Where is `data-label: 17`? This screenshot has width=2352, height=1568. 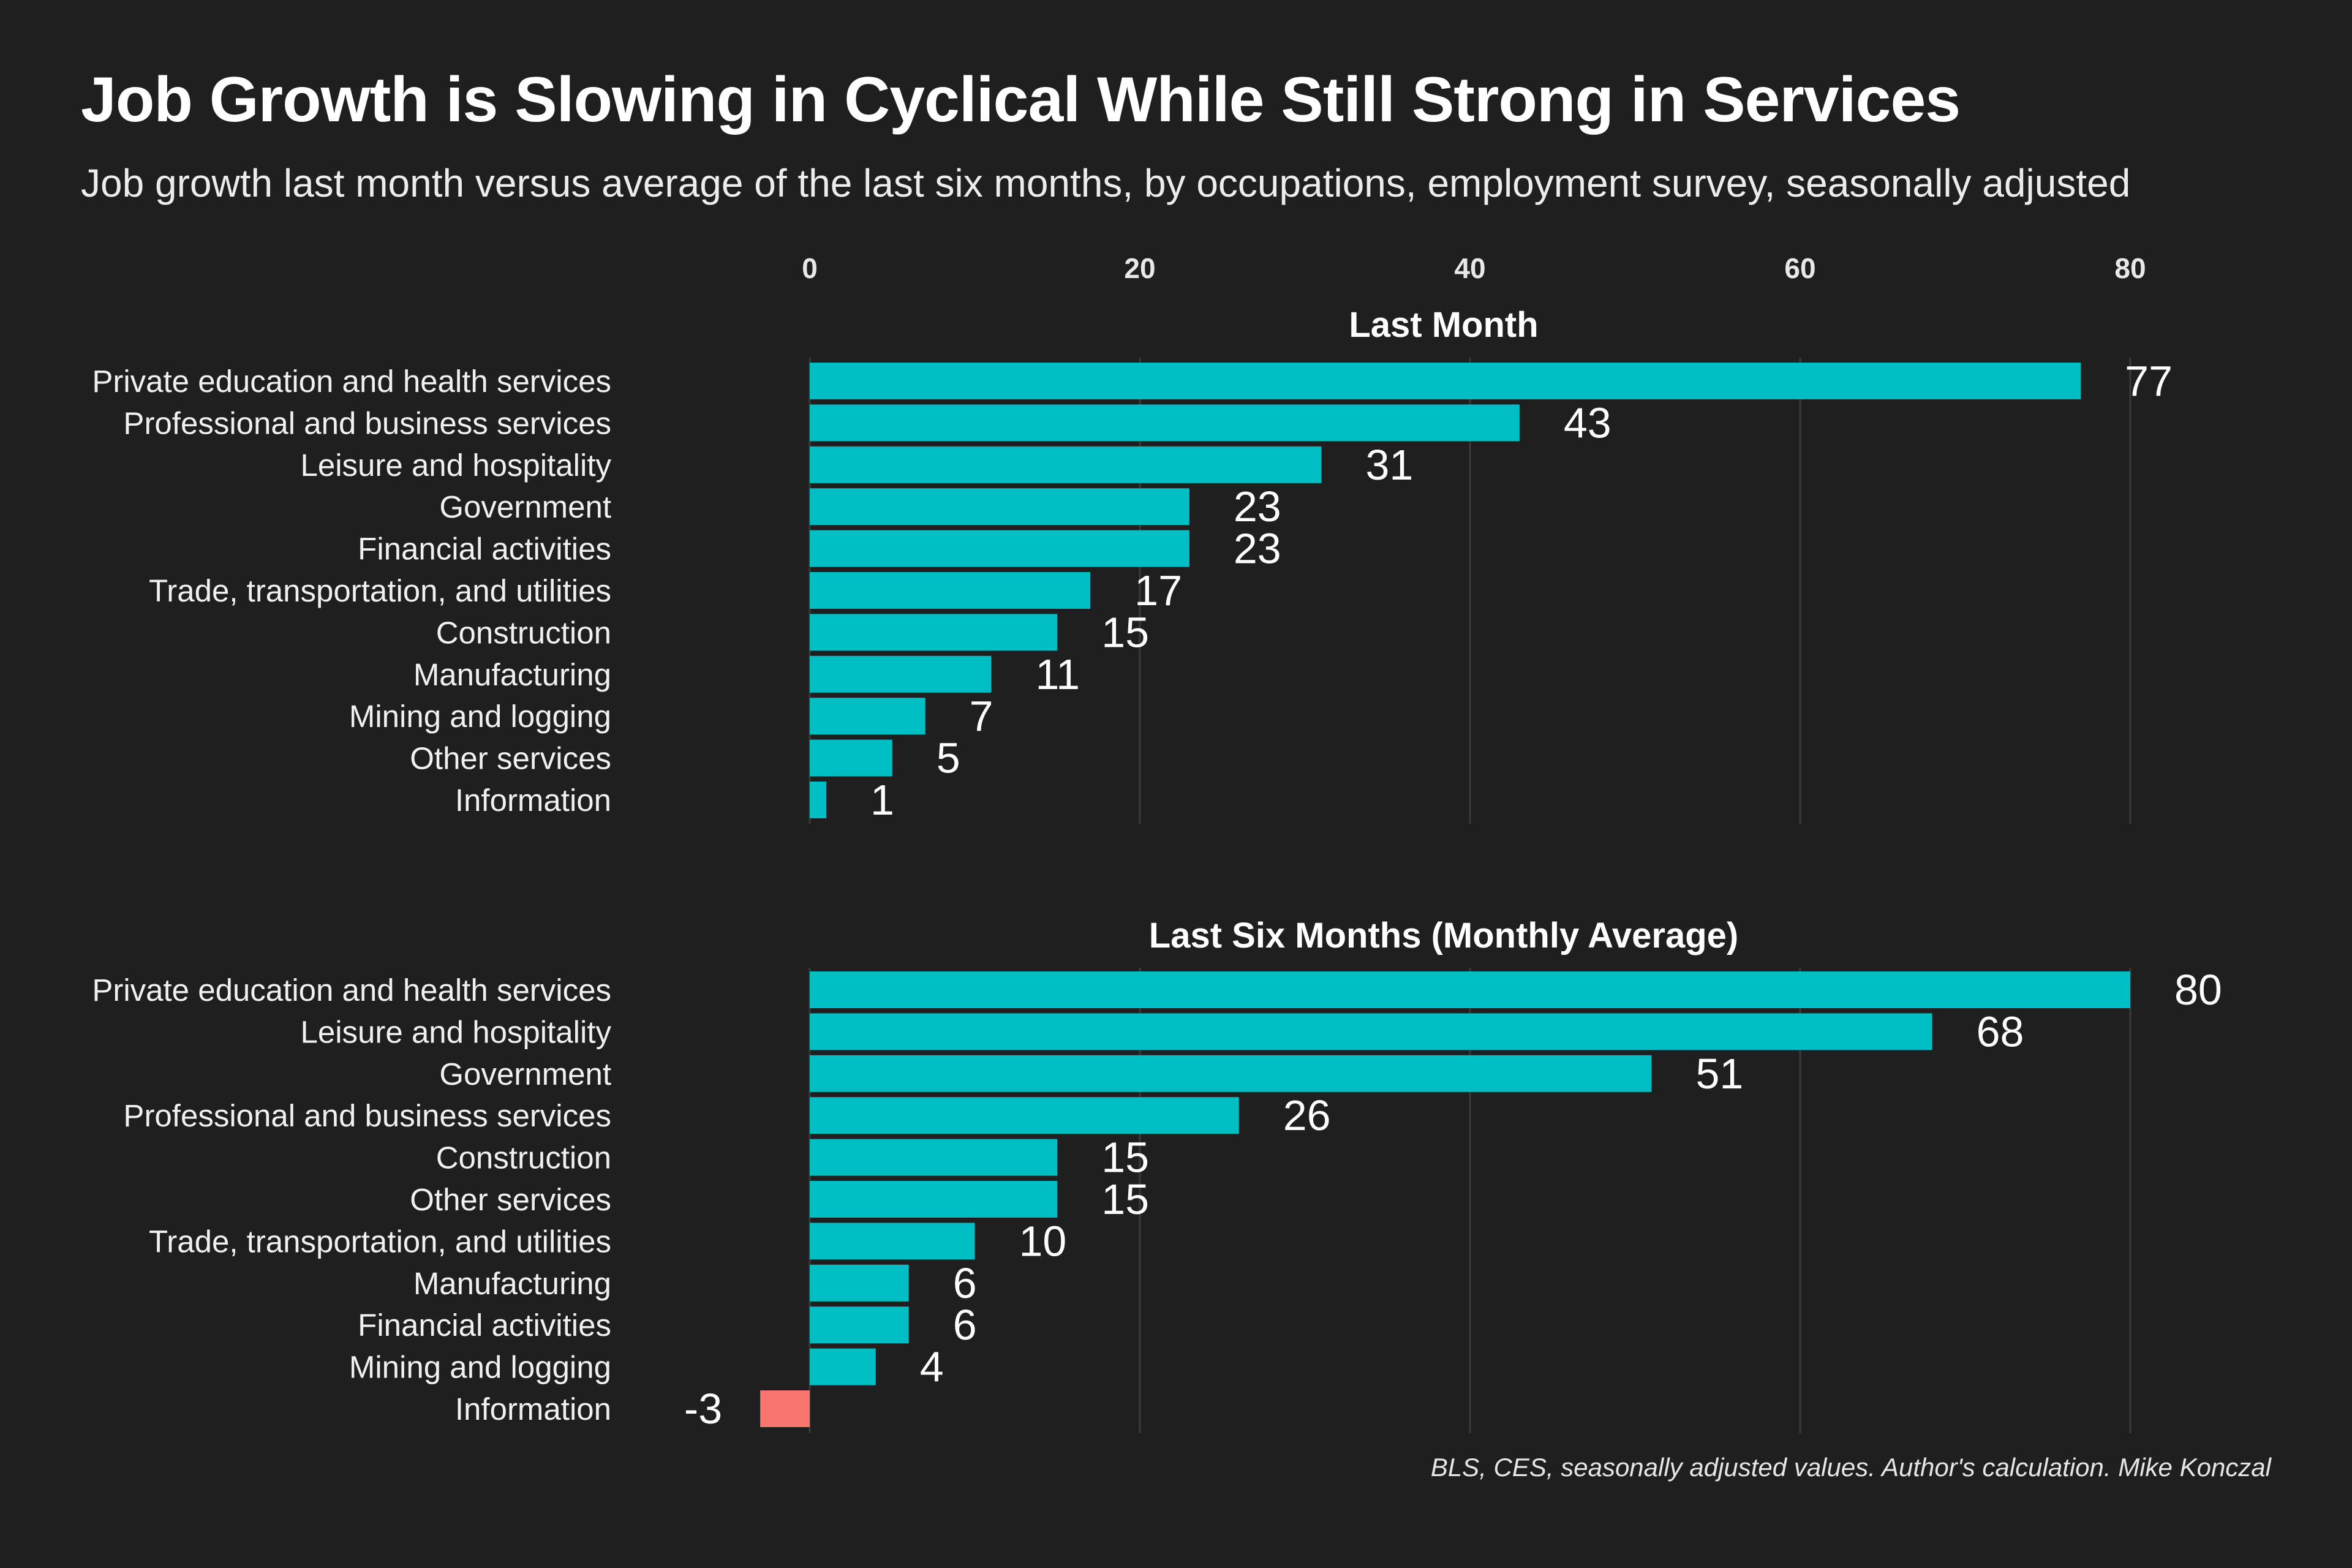 data-label: 17 is located at coordinates (1158, 590).